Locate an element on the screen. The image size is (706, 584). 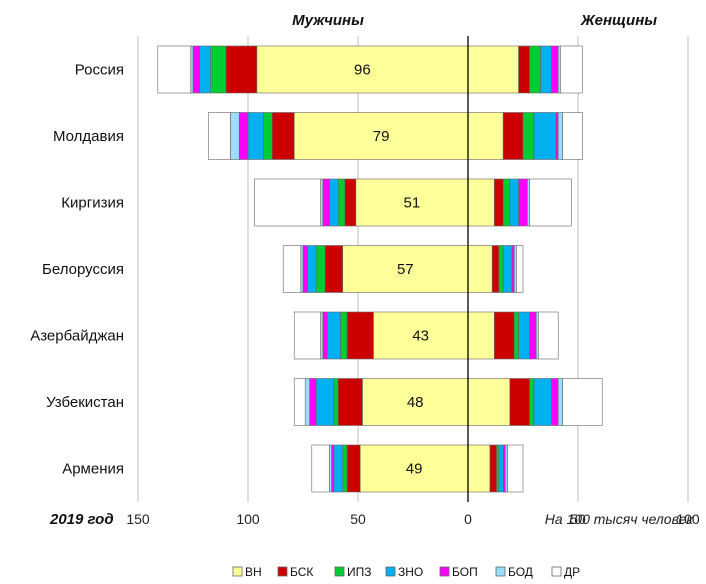
bar-row: 51 is located at coordinates (413, 202).